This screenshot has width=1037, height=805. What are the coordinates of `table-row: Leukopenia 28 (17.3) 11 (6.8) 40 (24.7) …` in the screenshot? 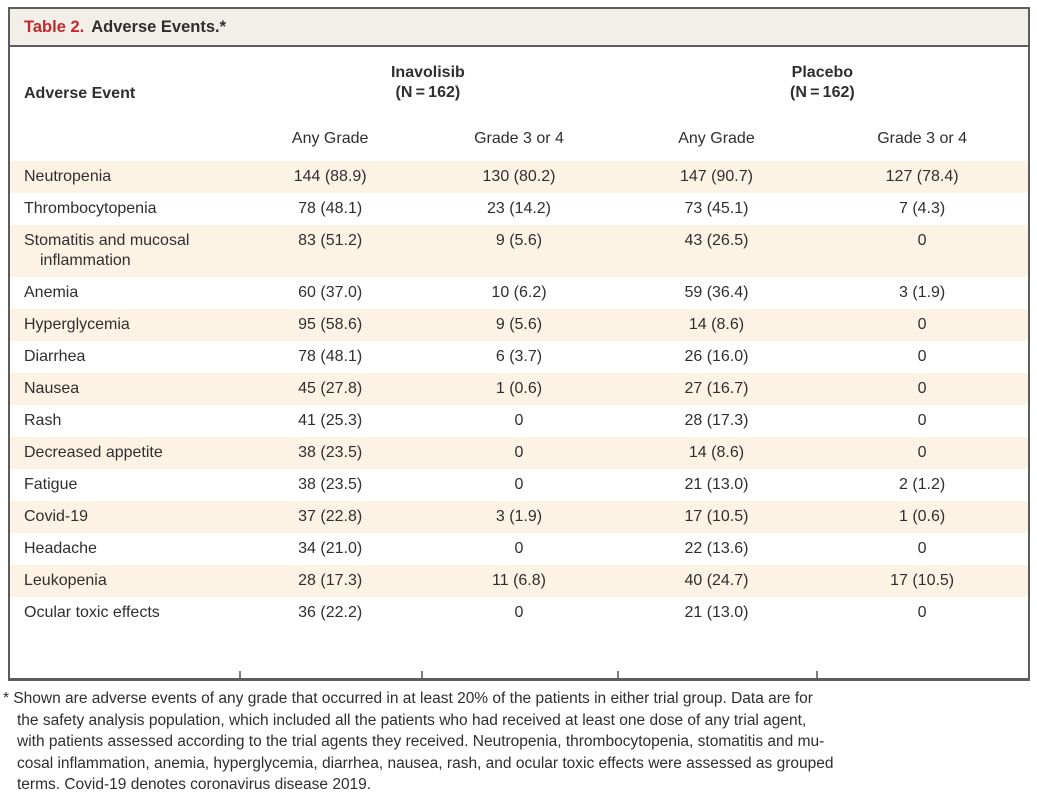 It's located at (519, 581).